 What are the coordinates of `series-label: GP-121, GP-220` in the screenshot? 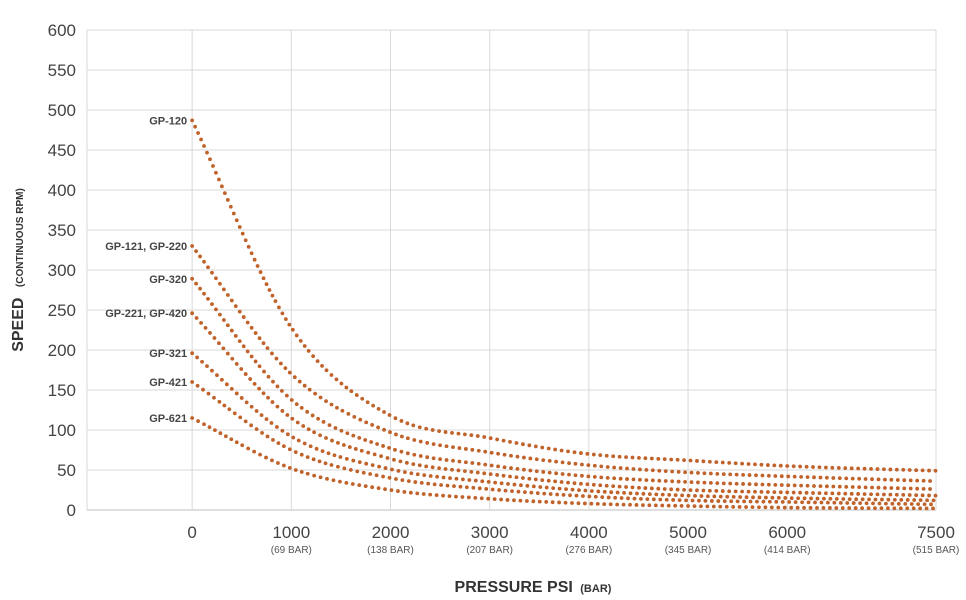 It's located at (146, 247).